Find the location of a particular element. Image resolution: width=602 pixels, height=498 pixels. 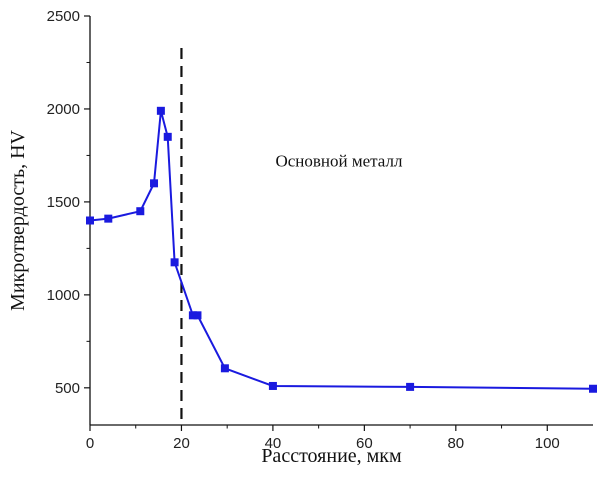

x-tick-label: 20 is located at coordinates (181, 443).